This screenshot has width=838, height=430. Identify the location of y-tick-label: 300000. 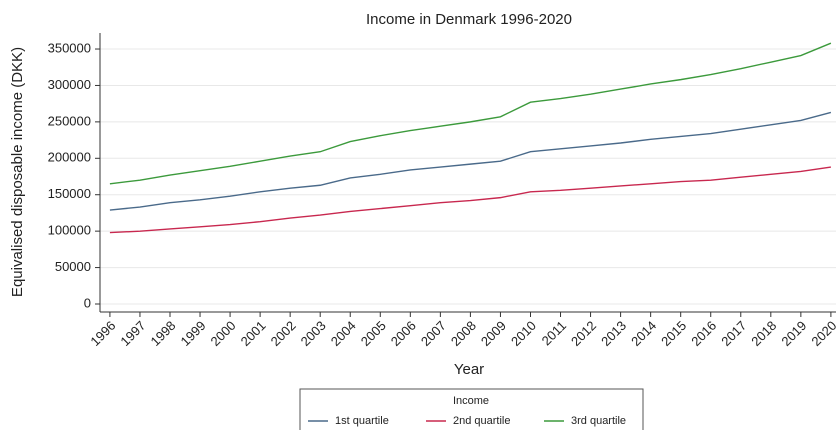
(69, 84).